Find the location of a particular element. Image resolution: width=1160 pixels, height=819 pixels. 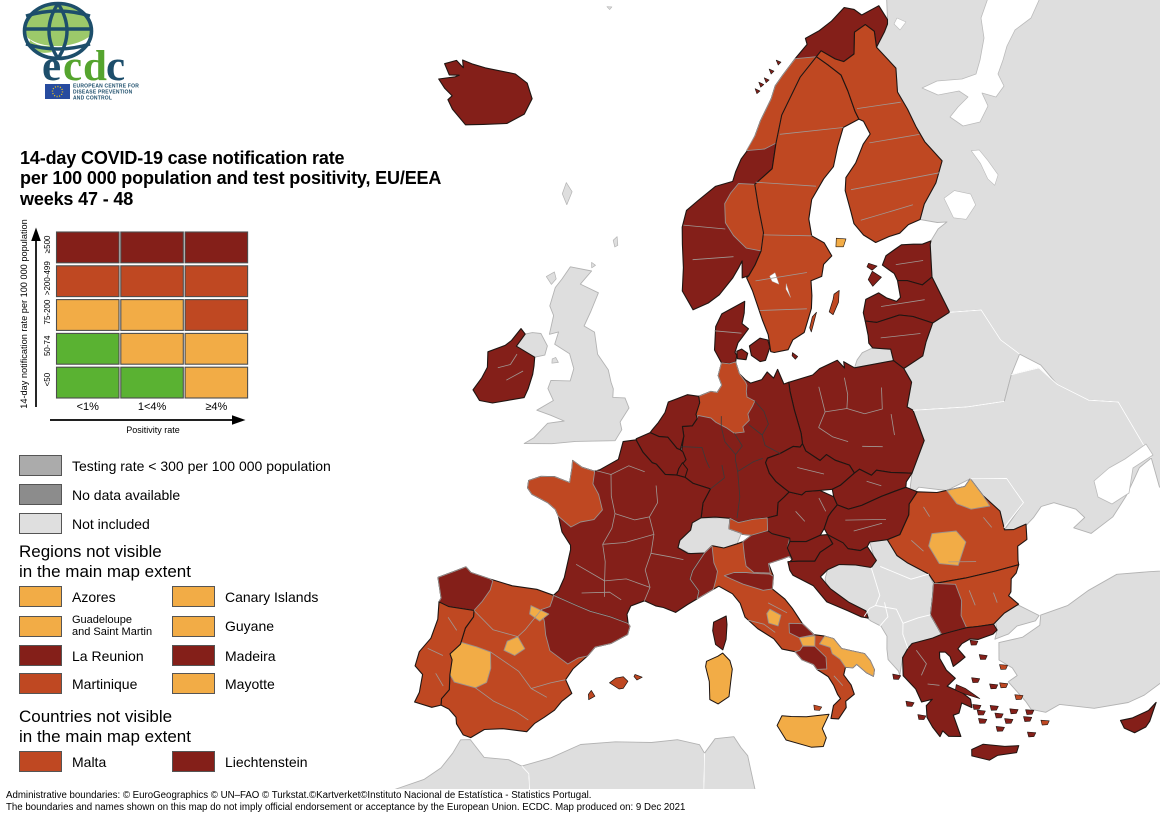

svg-text: d is located at coordinates (95, 66).